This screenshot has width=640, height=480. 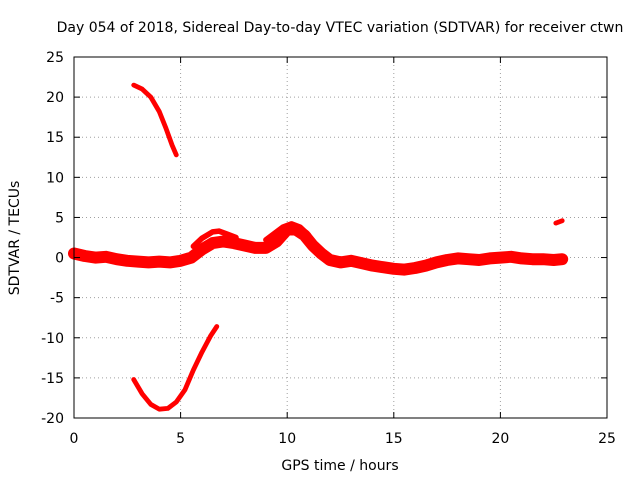 What do you see at coordinates (15, 238) in the screenshot?
I see `y-axis-label: SDTVAR / TECUs` at bounding box center [15, 238].